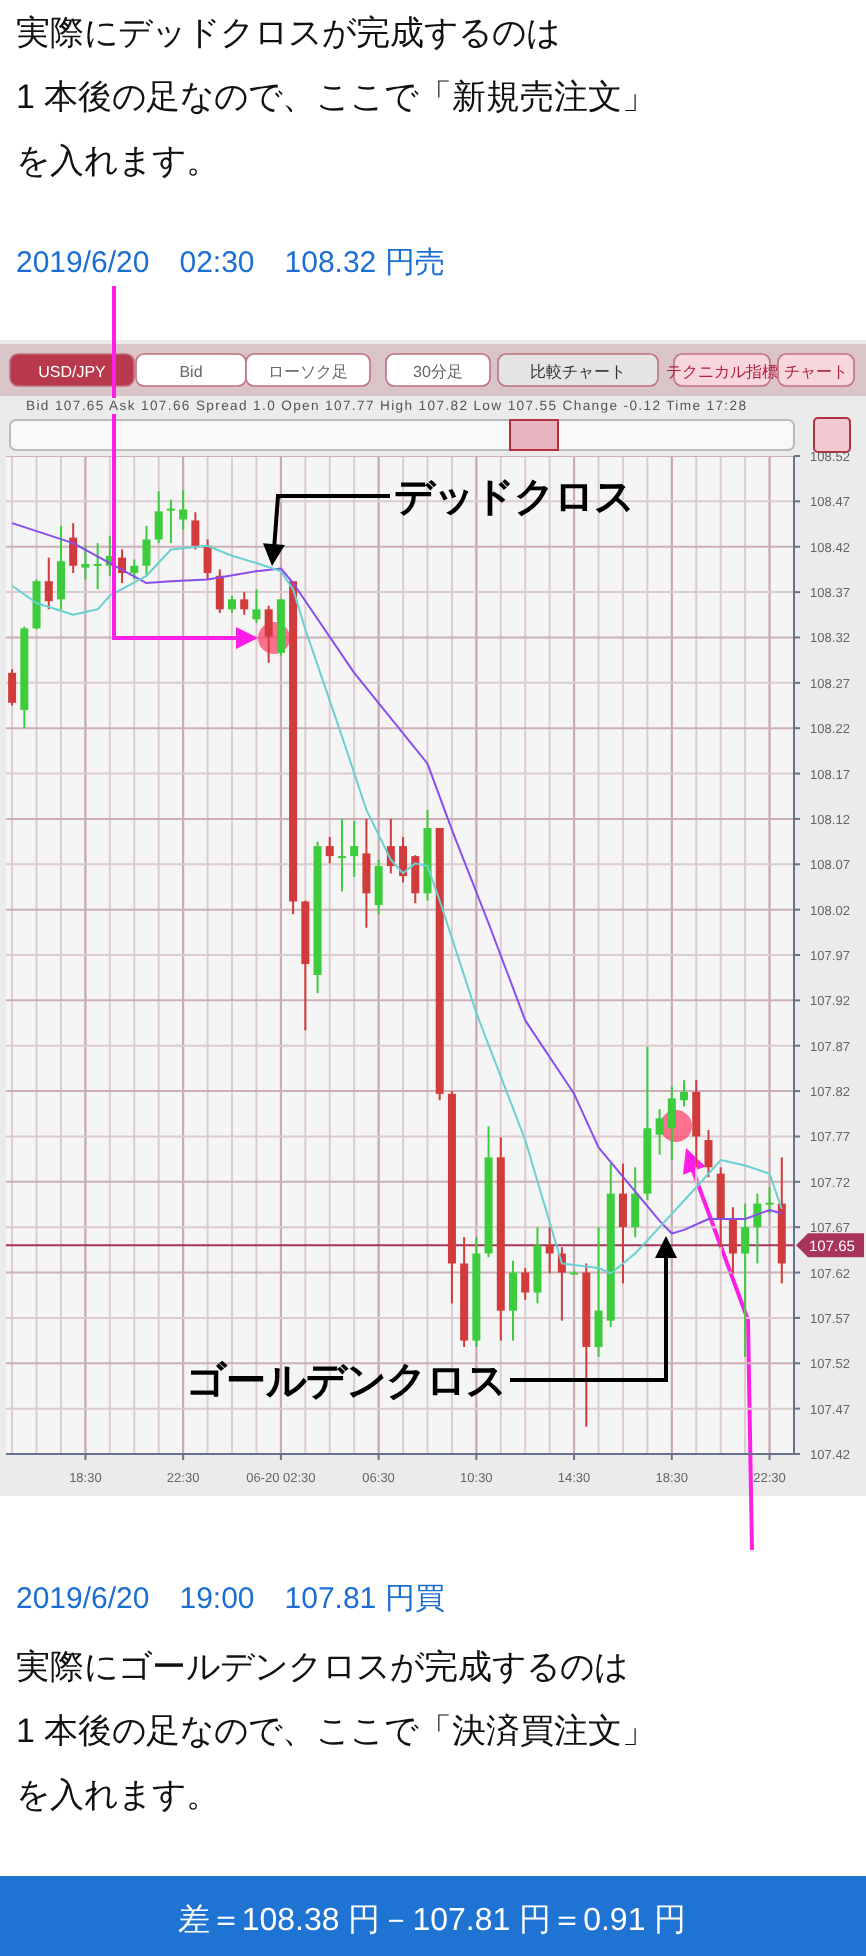 The height and width of the screenshot is (1956, 866). Describe the element at coordinates (191, 372) in the screenshot. I see `text: Bid` at that location.